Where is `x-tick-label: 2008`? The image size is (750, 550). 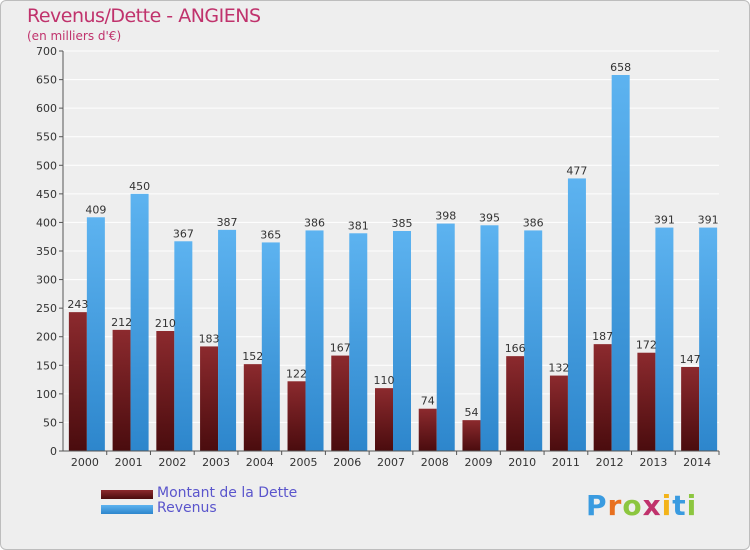
x-tick-label: 2008 is located at coordinates (435, 462).